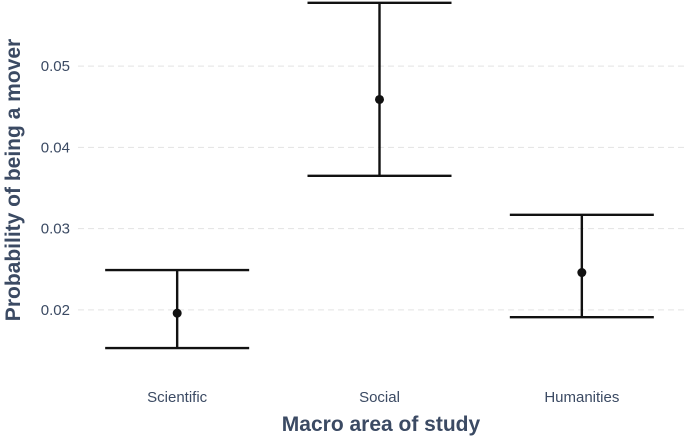 The image size is (685, 436). Describe the element at coordinates (55, 188) in the screenshot. I see `y-axis-ticks: 0.02 0.03 0.04 0.05` at that location.